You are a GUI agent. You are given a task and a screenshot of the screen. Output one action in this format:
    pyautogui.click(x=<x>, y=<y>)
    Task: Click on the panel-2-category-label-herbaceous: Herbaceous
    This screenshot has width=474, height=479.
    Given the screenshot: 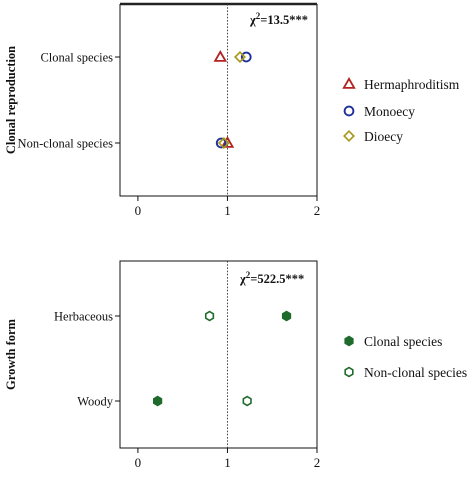 What is the action you would take?
    pyautogui.click(x=83, y=317)
    